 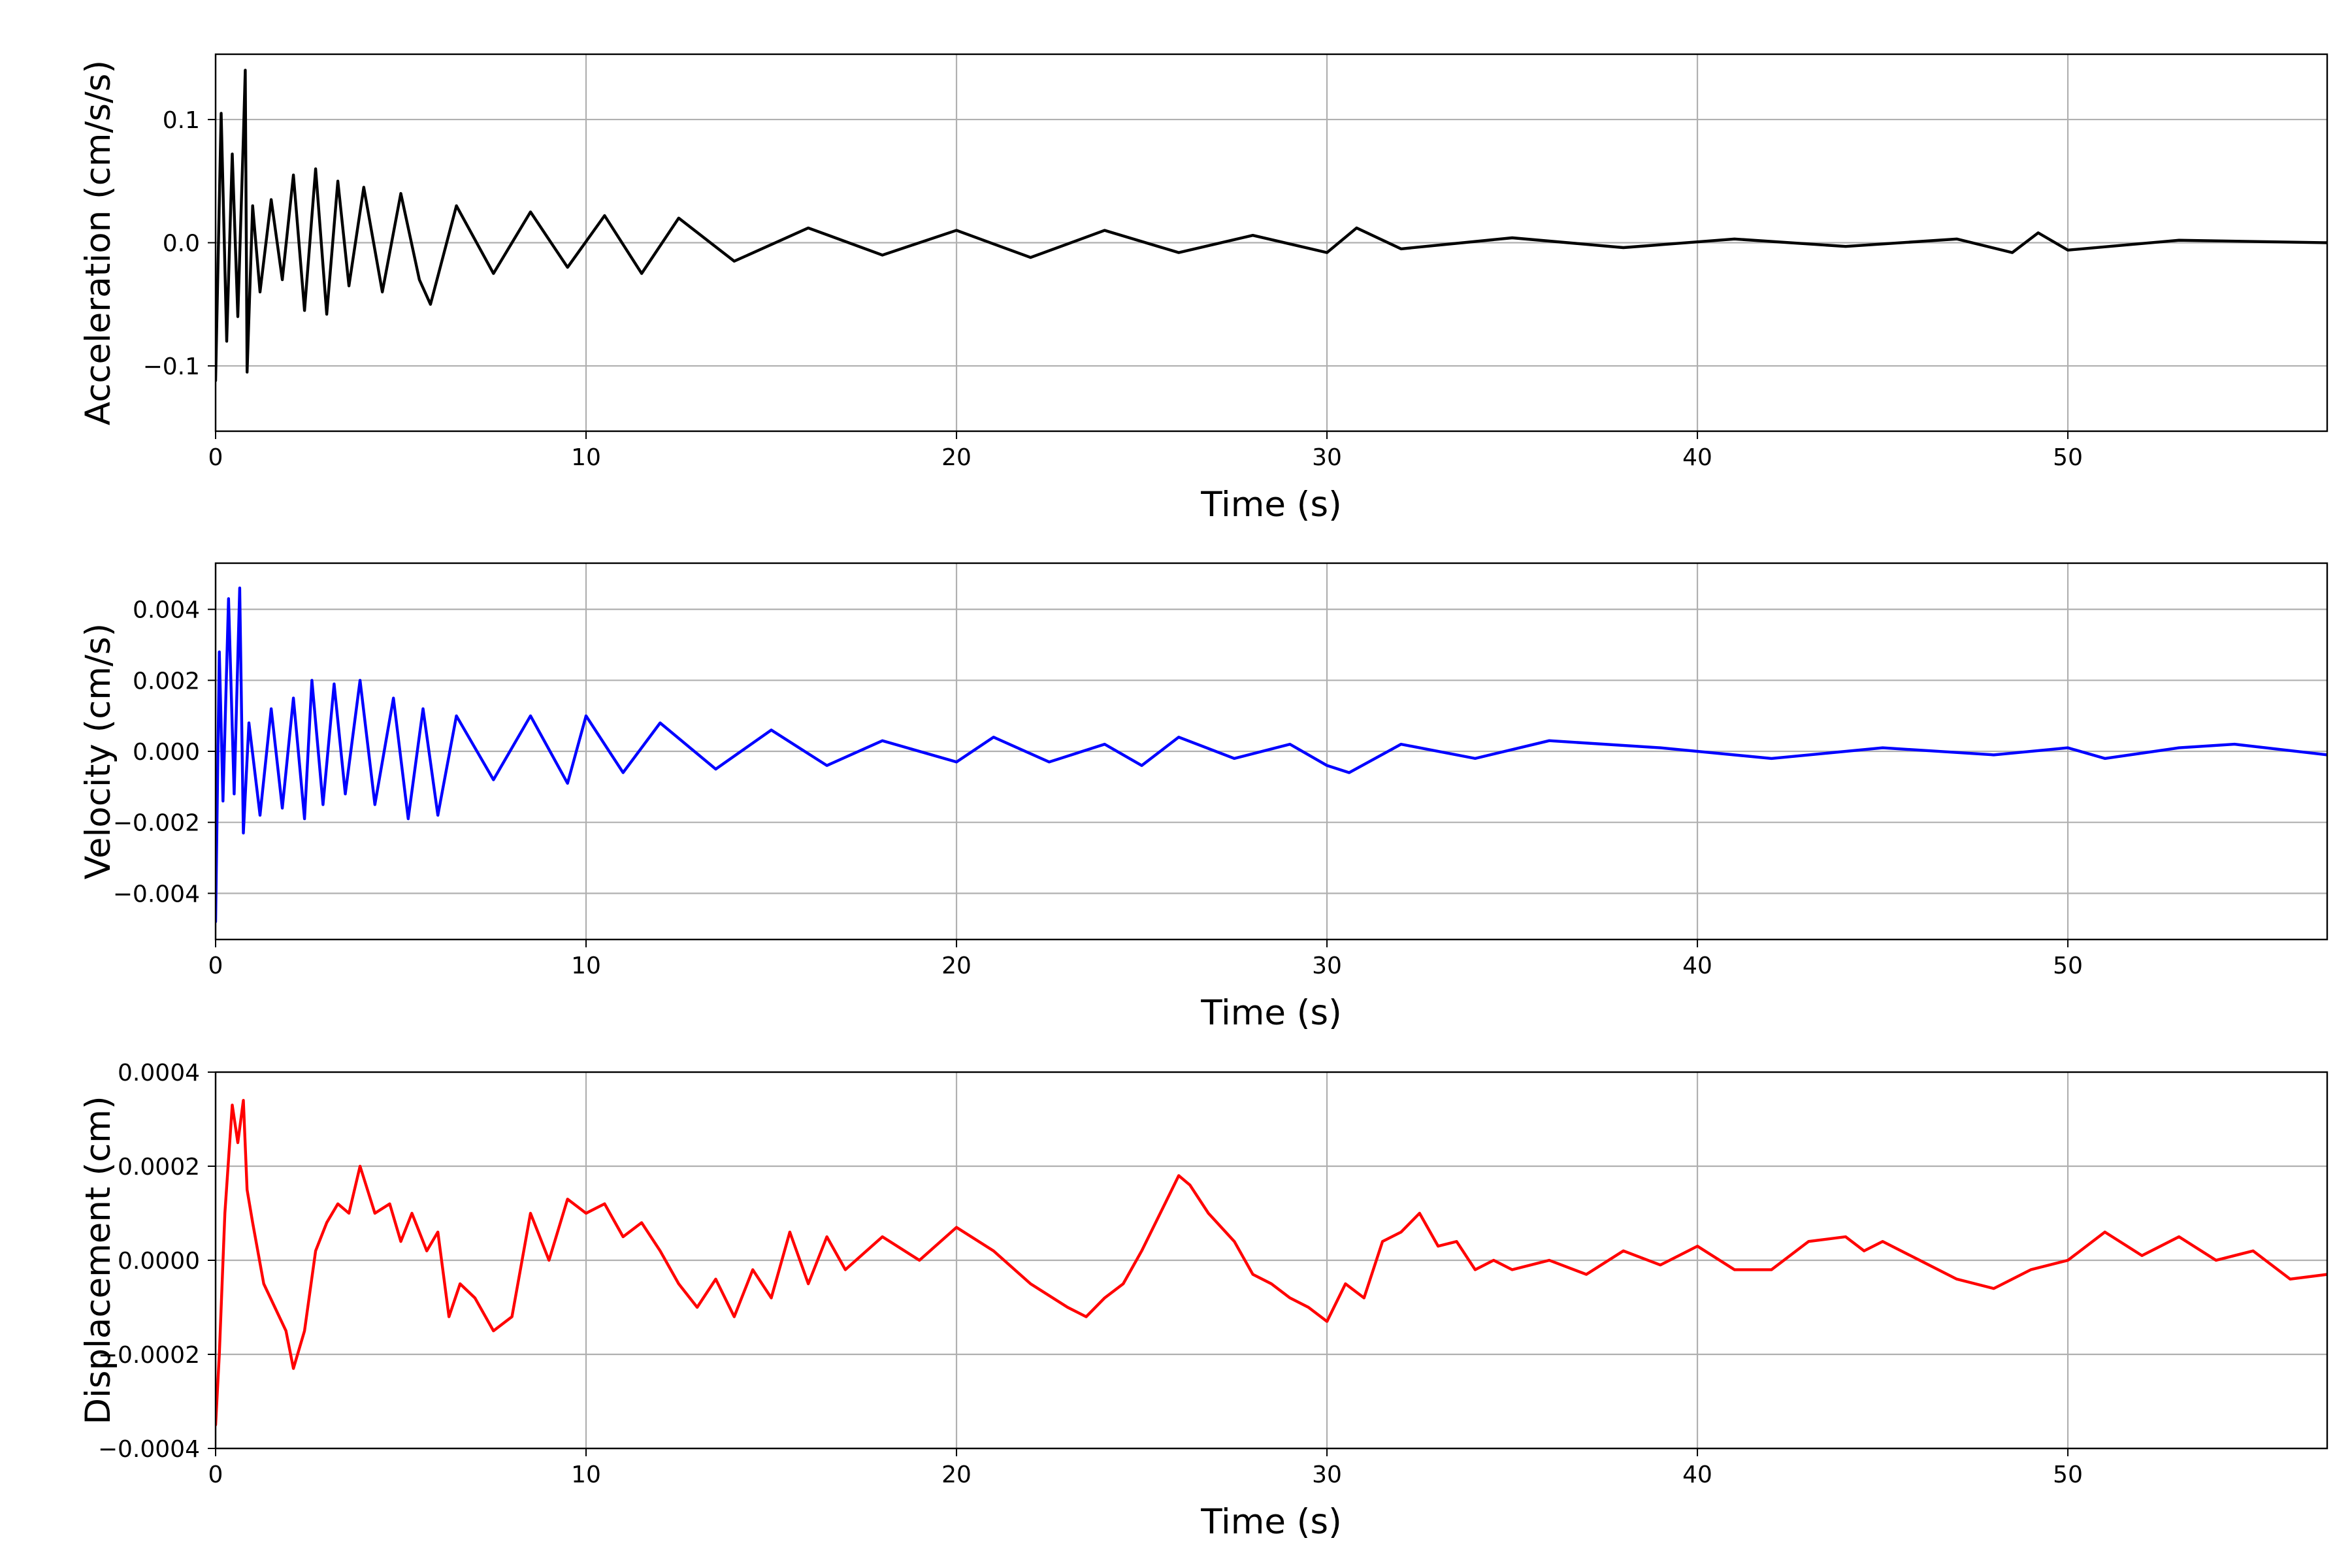 I want to click on displacement-ytick-label-0: −0.0004, so click(x=149, y=1449).